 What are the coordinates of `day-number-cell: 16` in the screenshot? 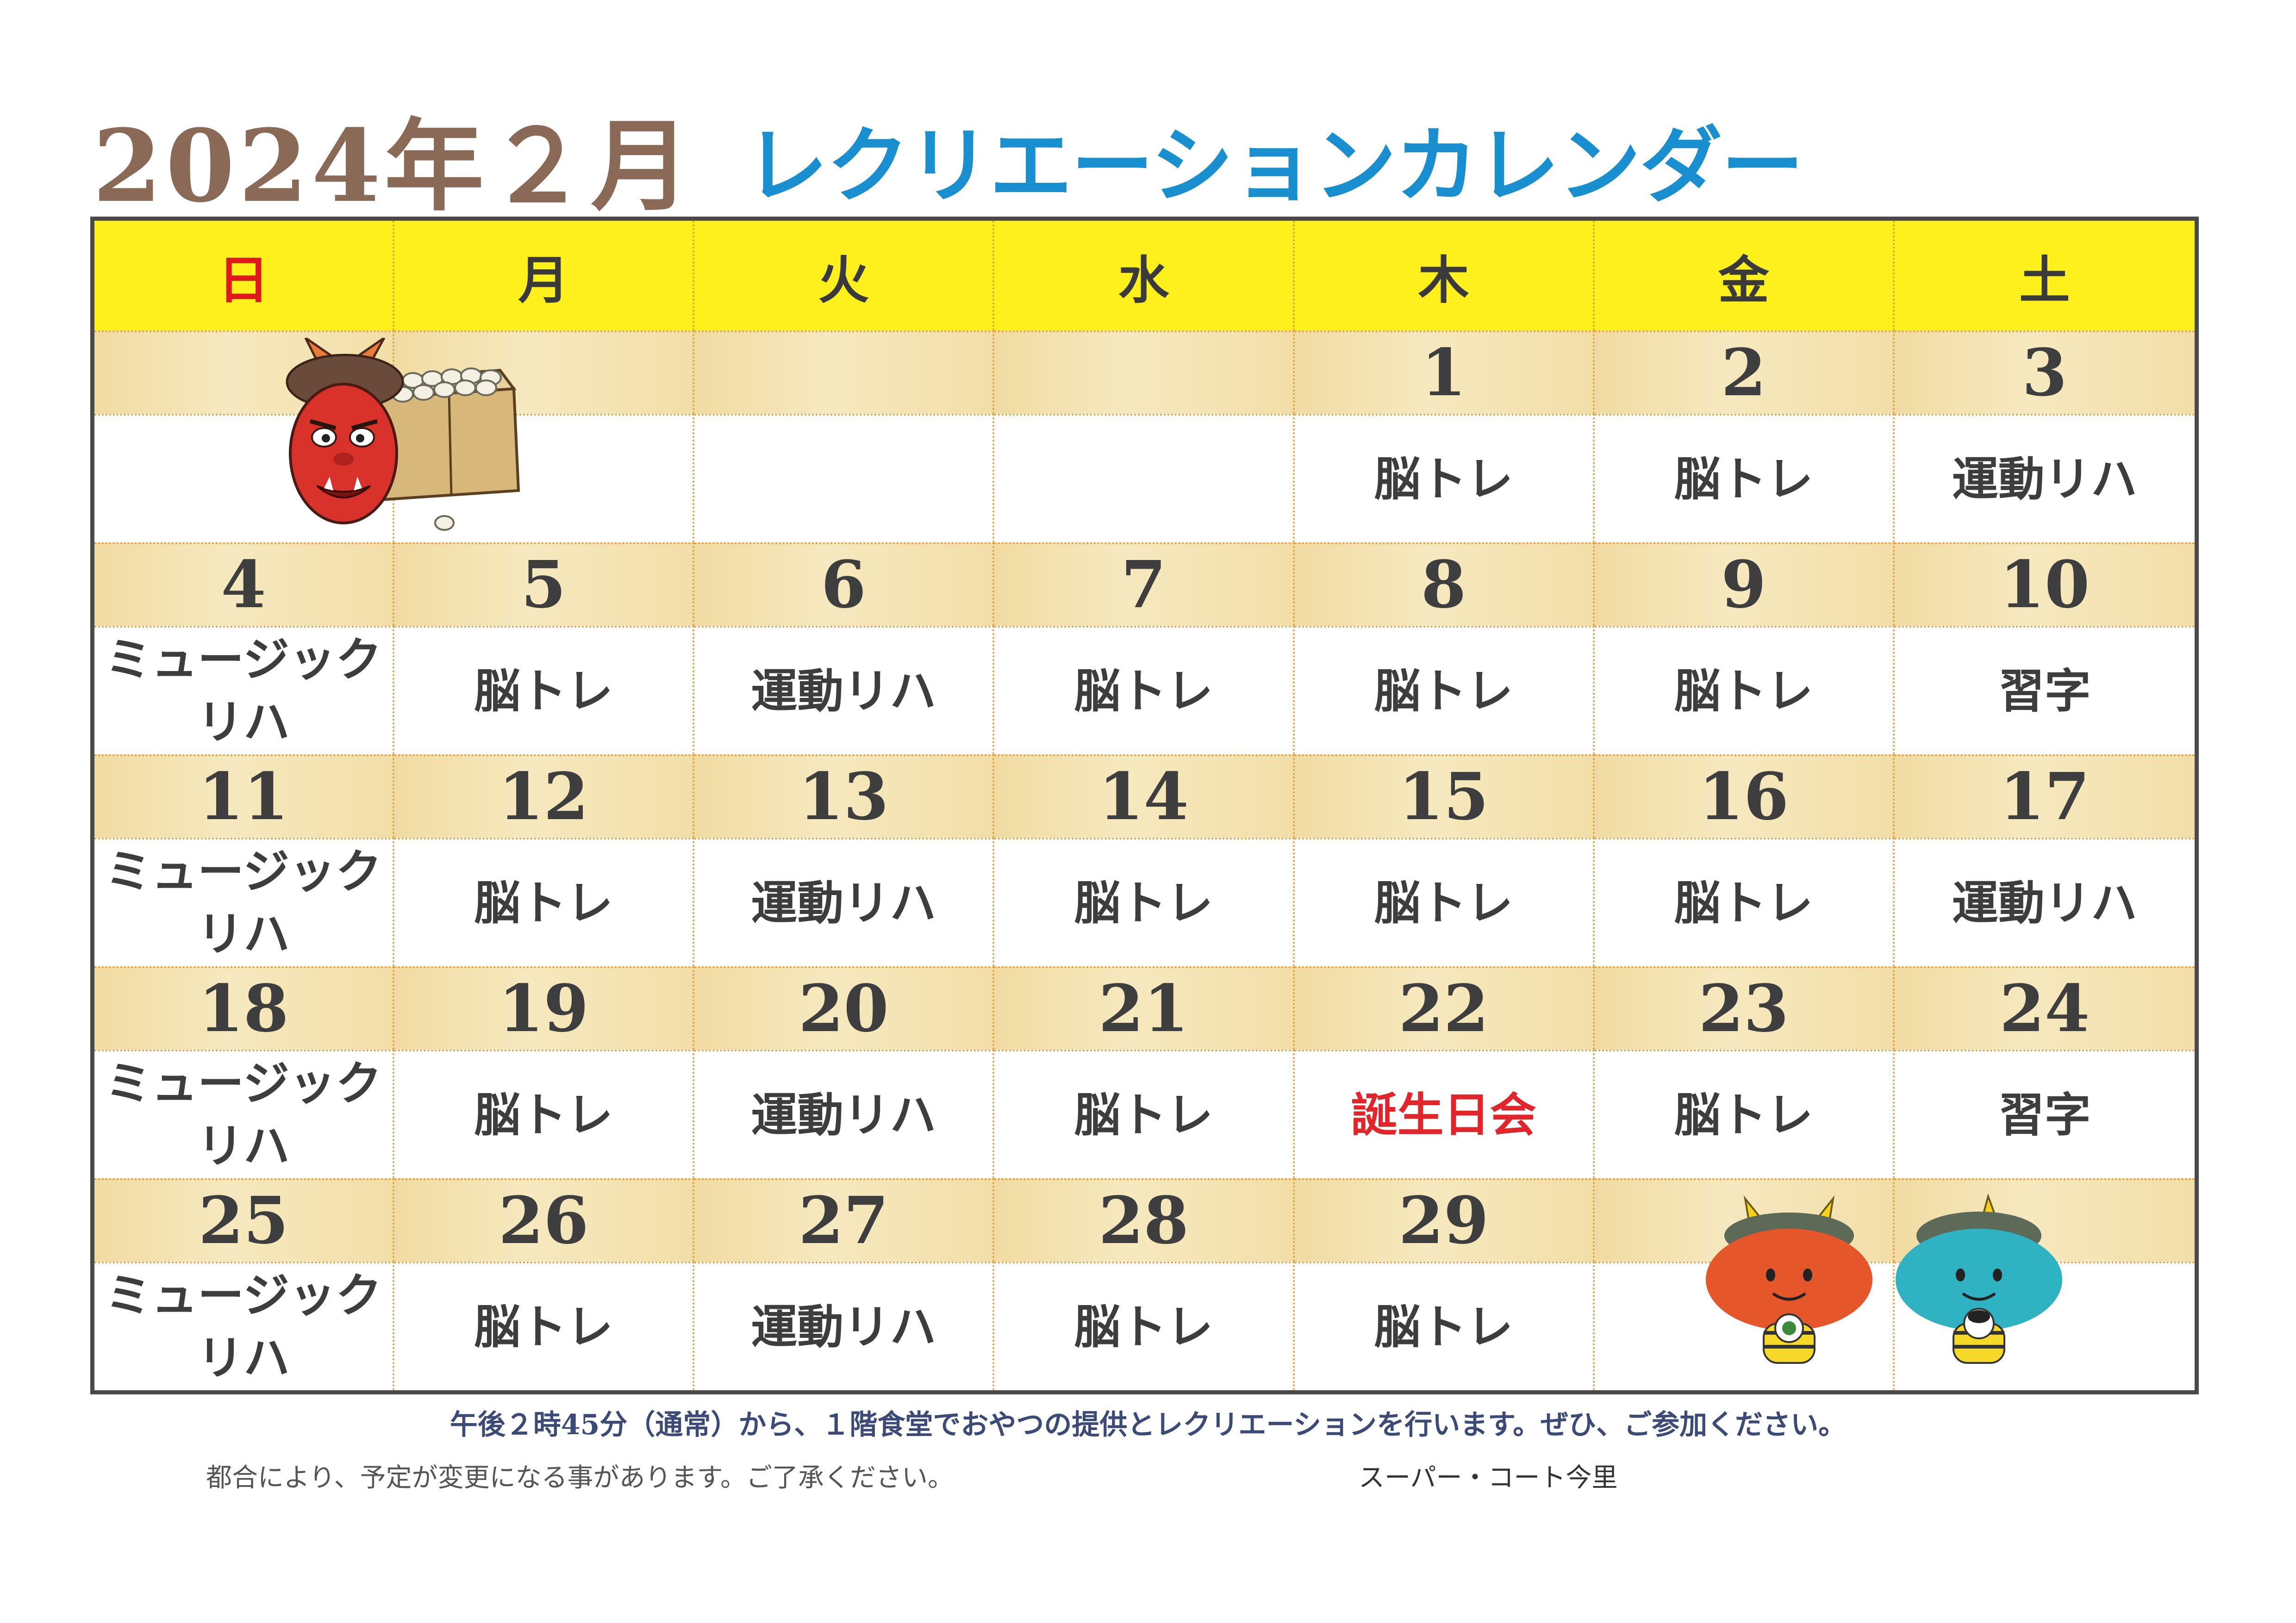 It's located at (1744, 796).